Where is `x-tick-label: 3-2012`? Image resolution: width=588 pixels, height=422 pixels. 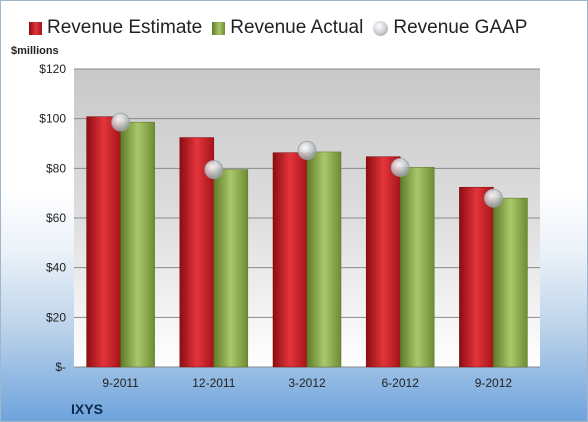
x-tick-label: 3-2012 is located at coordinates (307, 383).